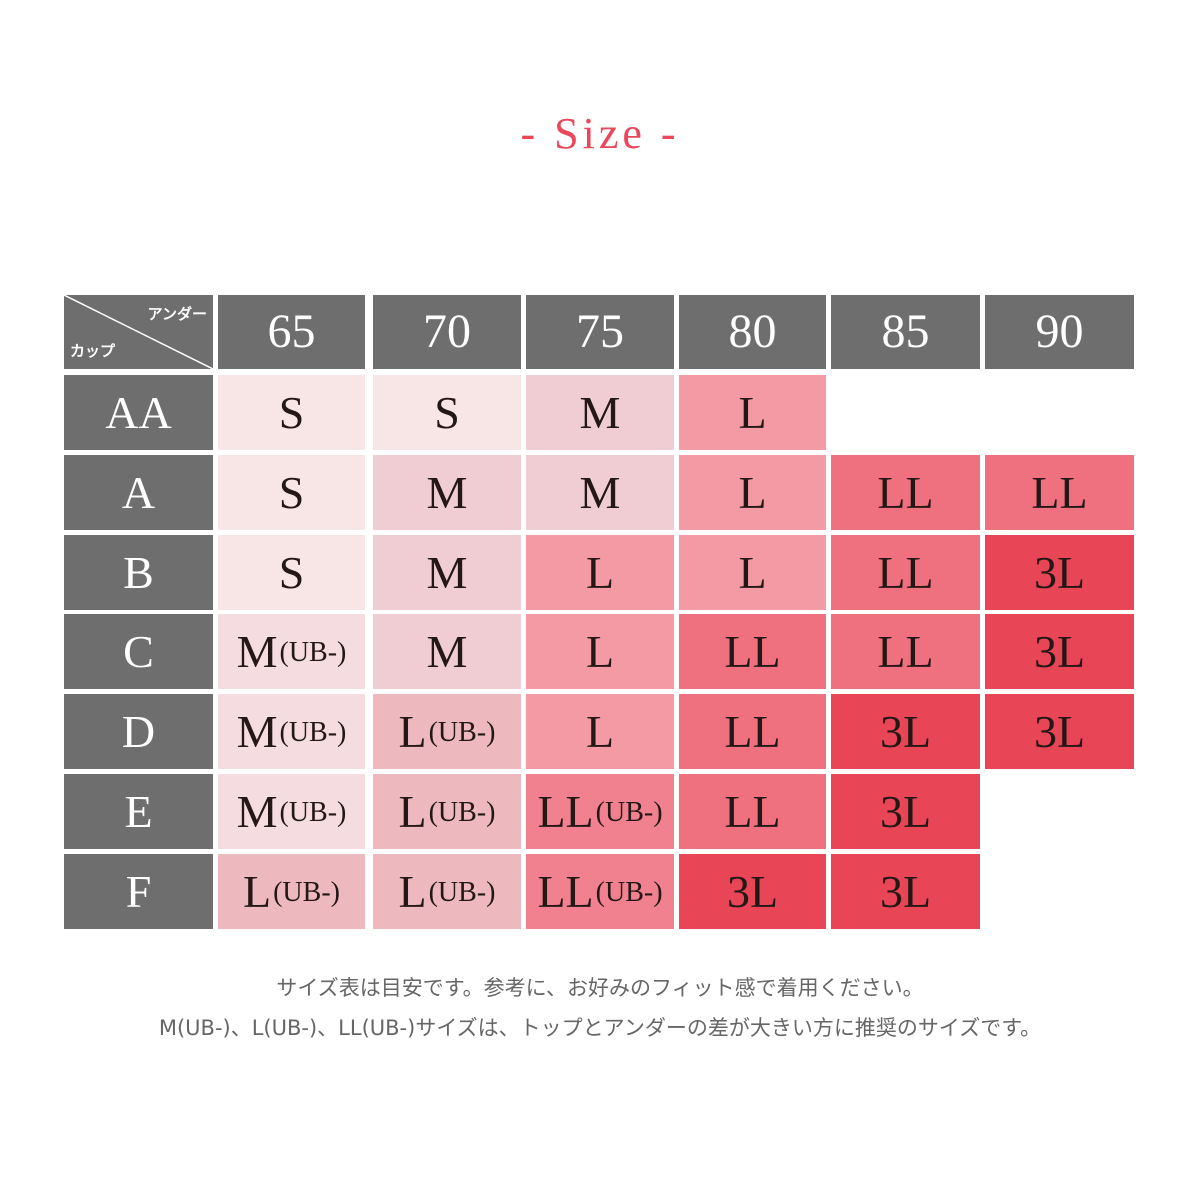 Image resolution: width=1200 pixels, height=1200 pixels. What do you see at coordinates (138, 651) in the screenshot?
I see `row-header-c: C` at bounding box center [138, 651].